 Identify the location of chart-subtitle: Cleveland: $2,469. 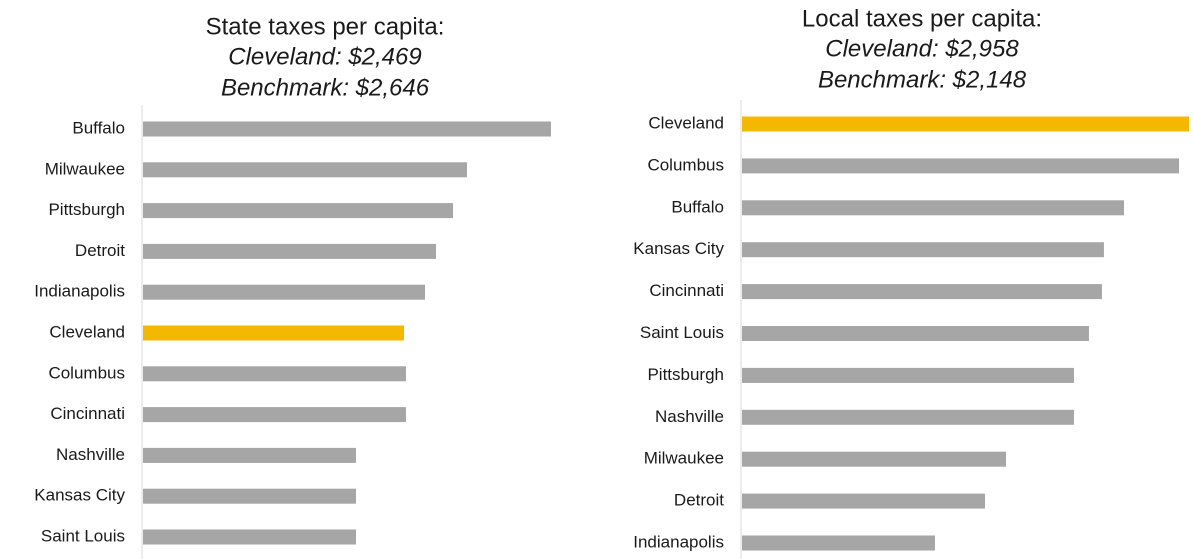
(324, 56).